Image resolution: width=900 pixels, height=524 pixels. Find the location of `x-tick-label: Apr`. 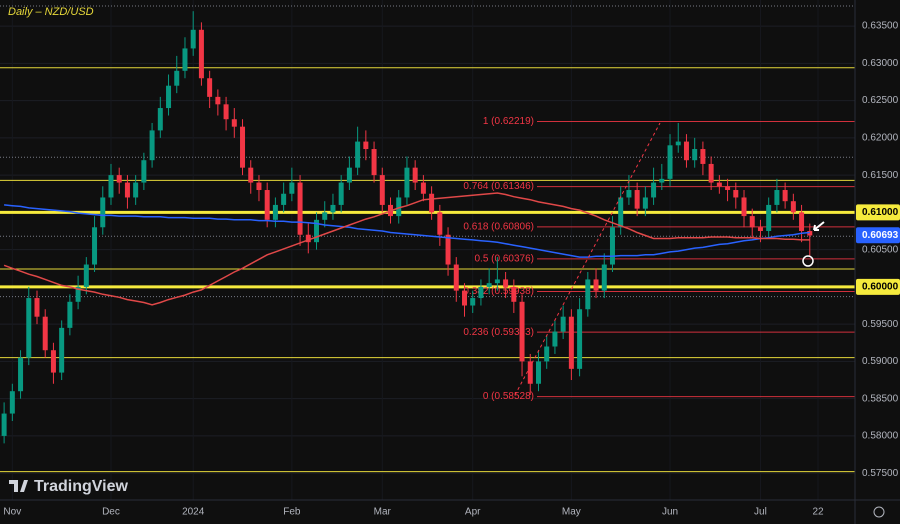

x-tick-label: Apr is located at coordinates (473, 512).